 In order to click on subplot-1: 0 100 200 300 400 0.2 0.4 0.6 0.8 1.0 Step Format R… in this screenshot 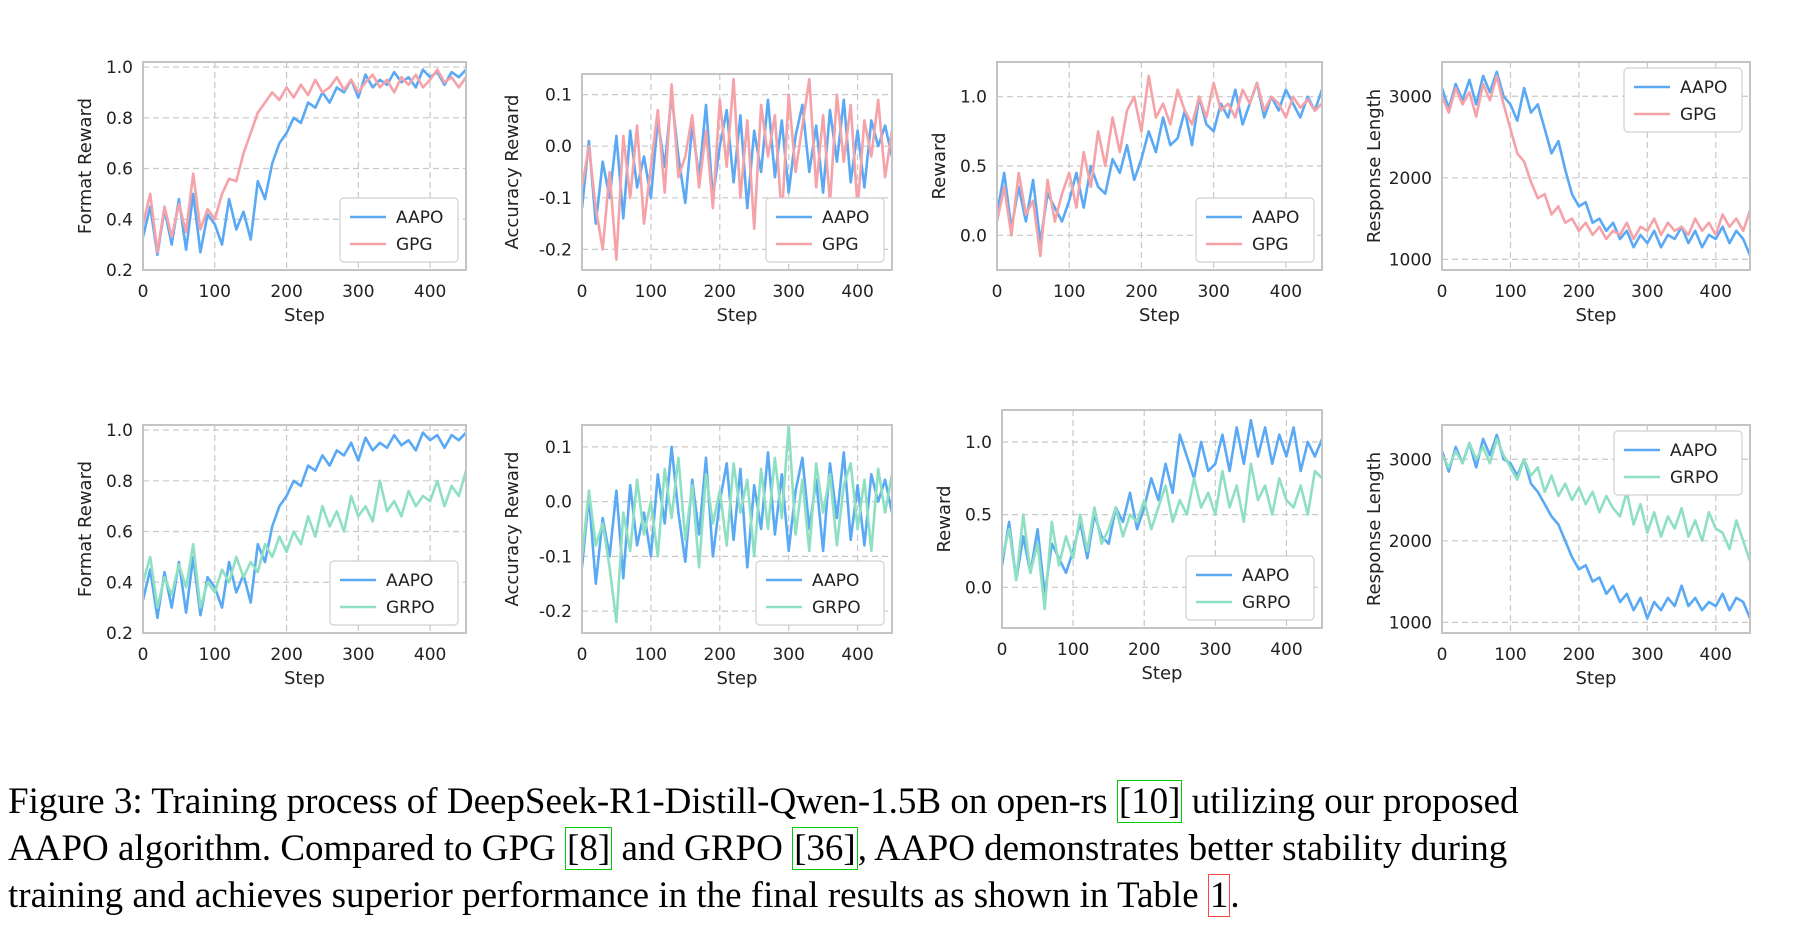, I will do `click(271, 192)`.